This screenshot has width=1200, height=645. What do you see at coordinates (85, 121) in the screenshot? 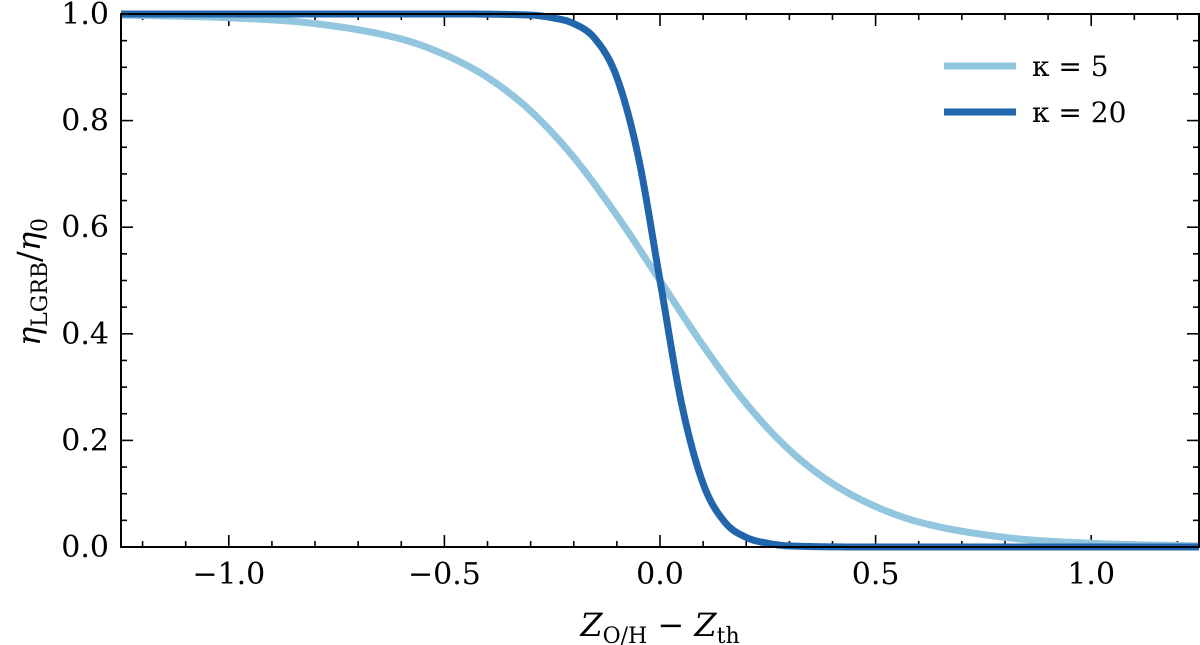
I see `y-tick-label: 0.8` at bounding box center [85, 121].